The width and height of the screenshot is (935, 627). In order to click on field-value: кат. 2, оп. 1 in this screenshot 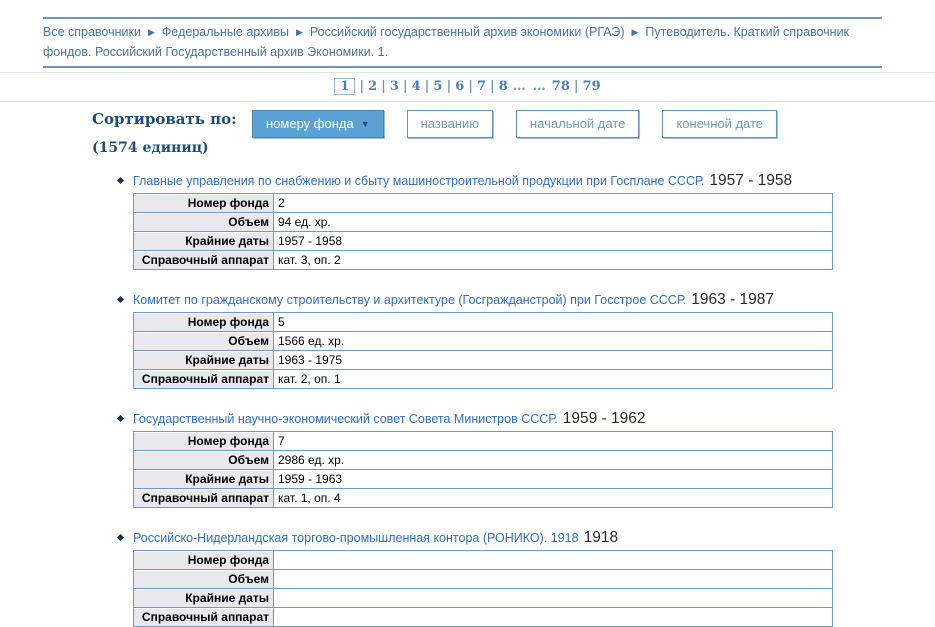, I will do `click(553, 379)`.